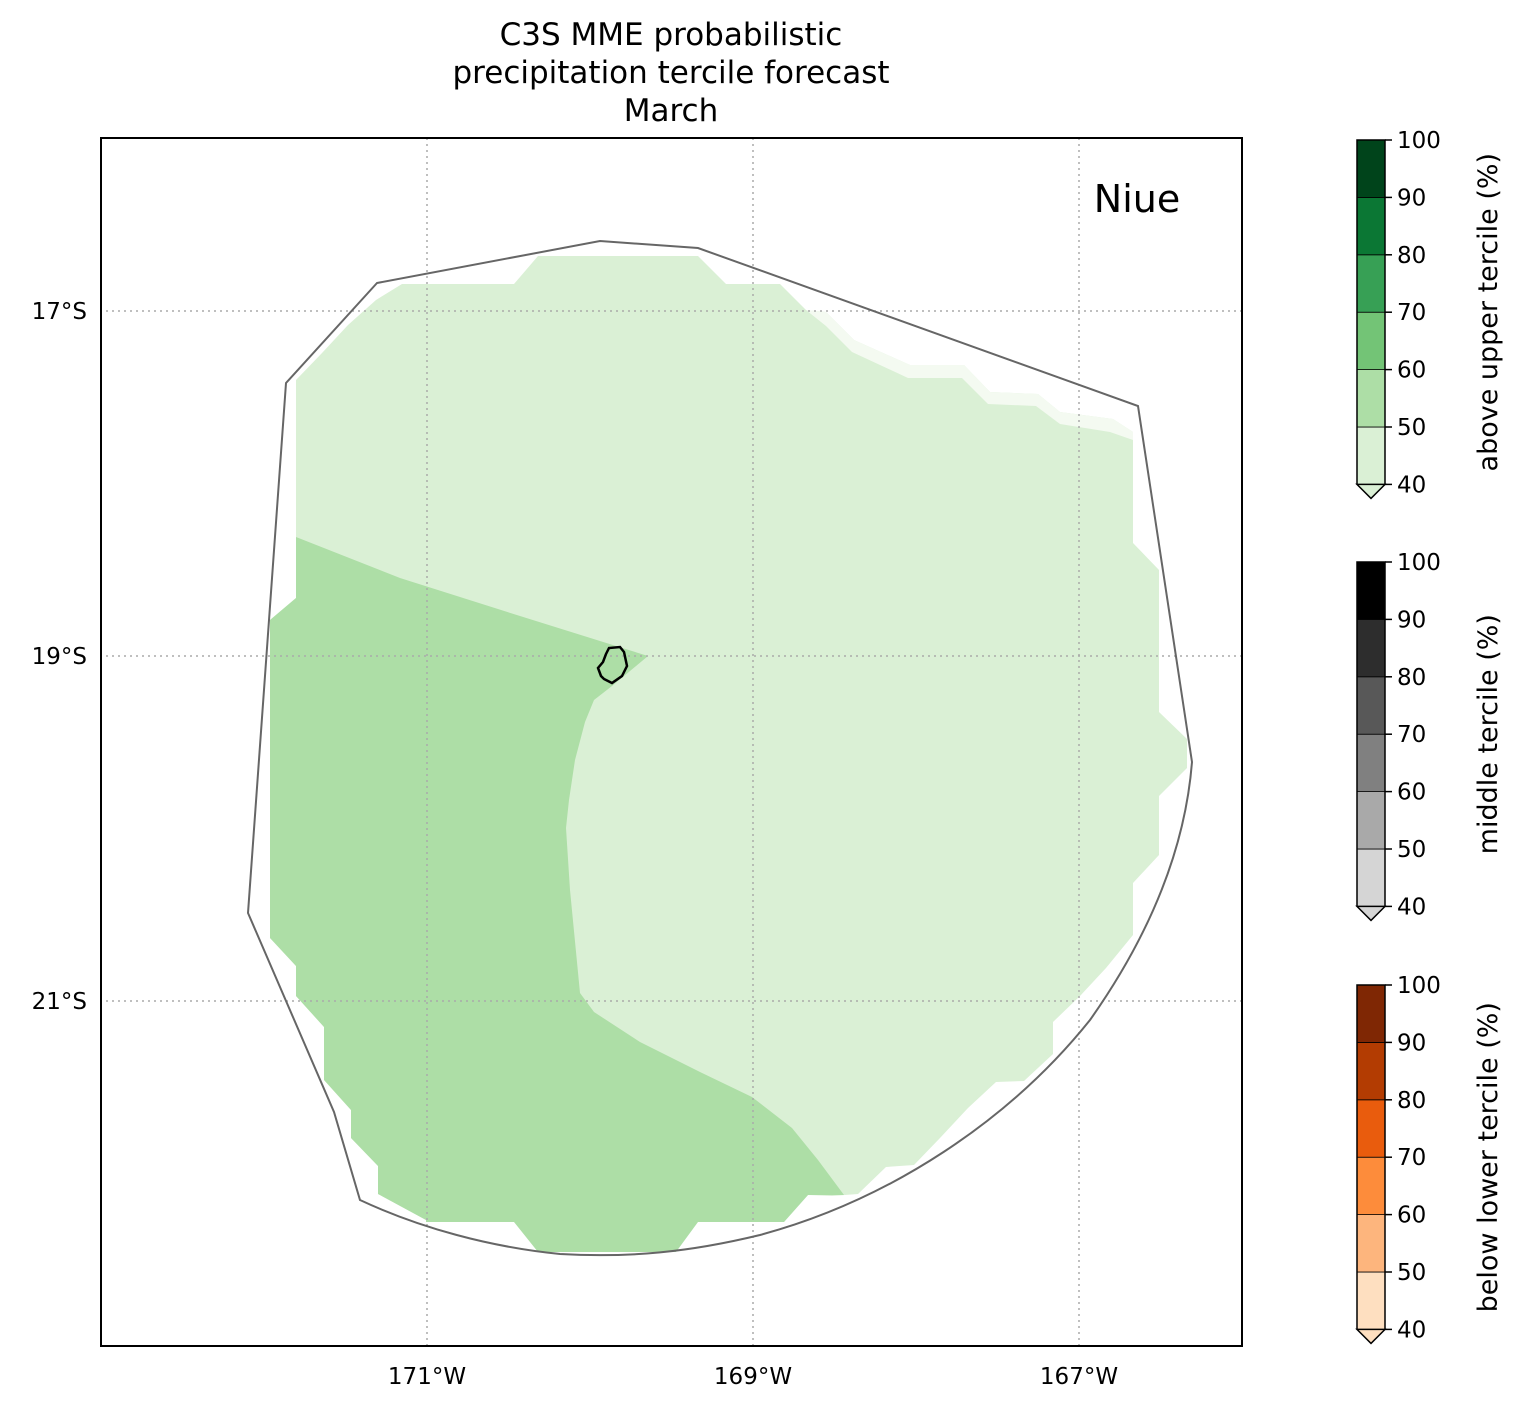 This screenshot has width=1521, height=1408. What do you see at coordinates (1488, 312) in the screenshot?
I see `colorbar-label: above upper tercile (%)` at bounding box center [1488, 312].